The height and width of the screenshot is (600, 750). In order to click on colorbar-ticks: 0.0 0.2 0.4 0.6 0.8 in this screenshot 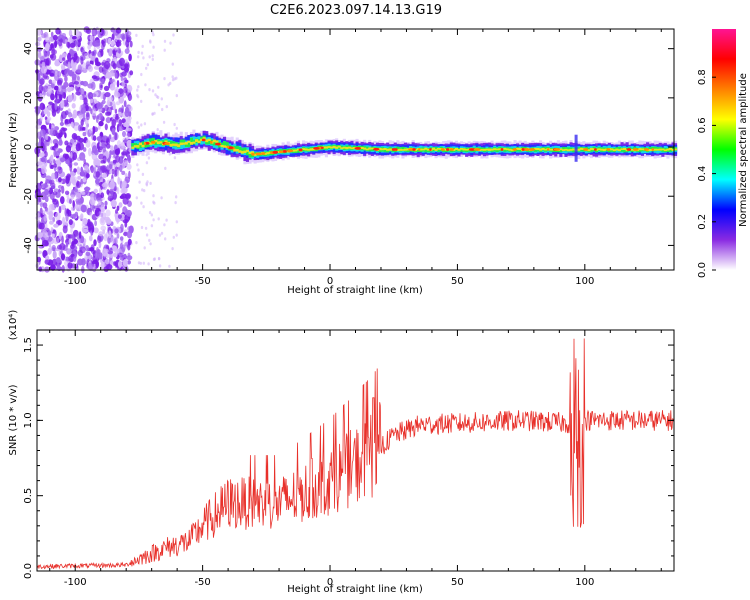, I will do `click(706, 173)`.